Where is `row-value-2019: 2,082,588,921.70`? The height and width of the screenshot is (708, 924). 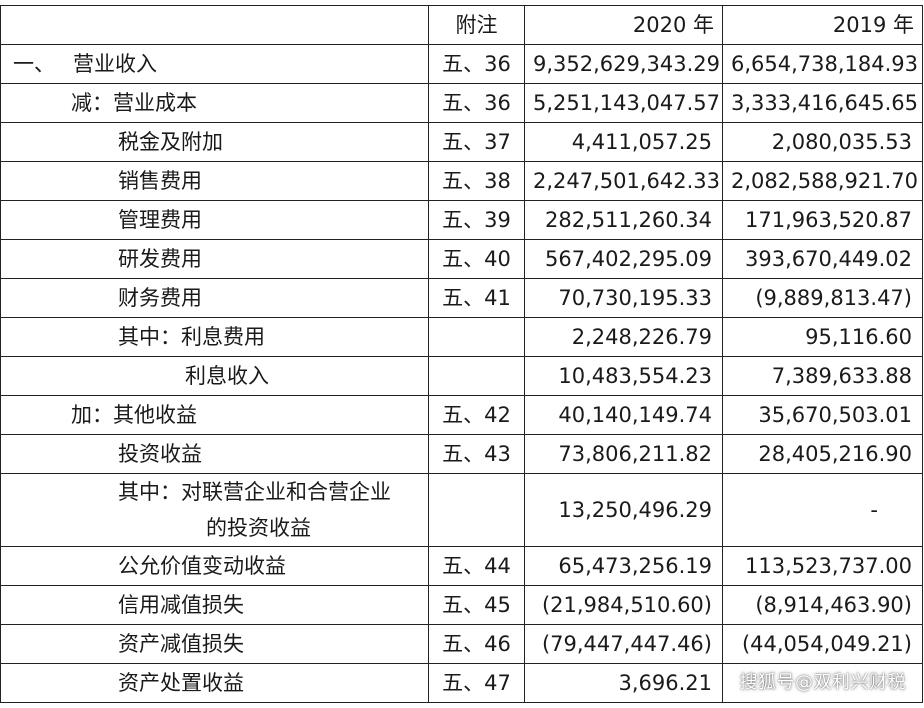
row-value-2019: 2,082,588,921.70 is located at coordinates (822, 181).